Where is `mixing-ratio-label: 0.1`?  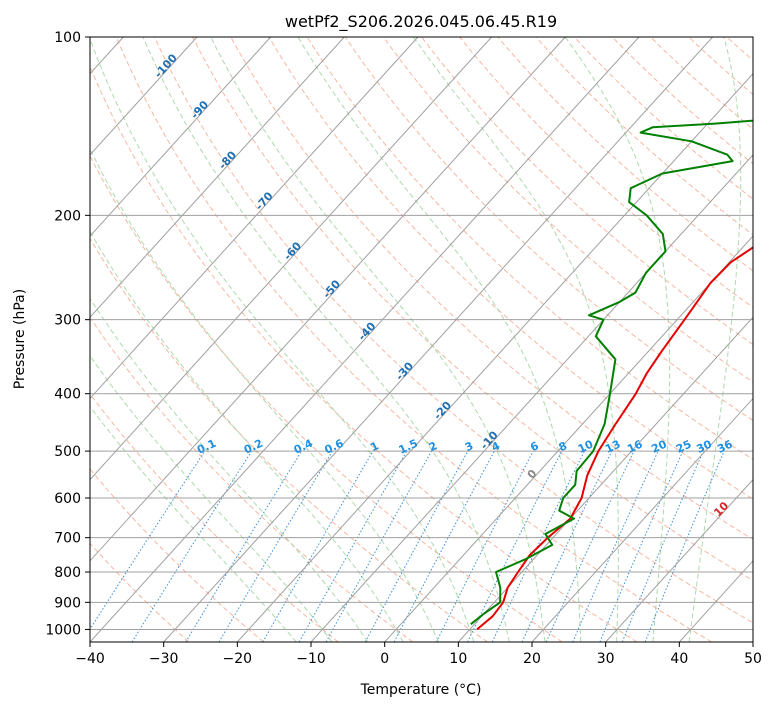 mixing-ratio-label: 0.1 is located at coordinates (206, 447).